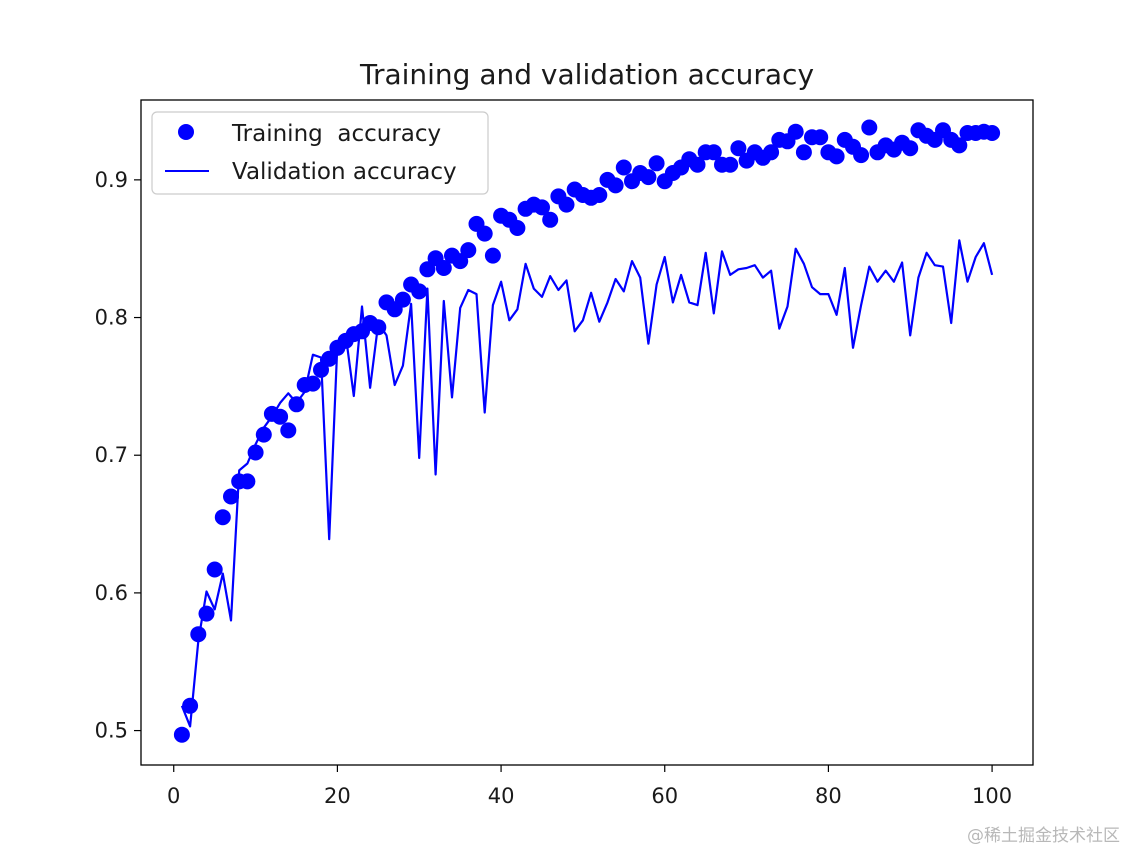 The image size is (1128, 852). I want to click on legend-training-label: Training accuracy, so click(336, 134).